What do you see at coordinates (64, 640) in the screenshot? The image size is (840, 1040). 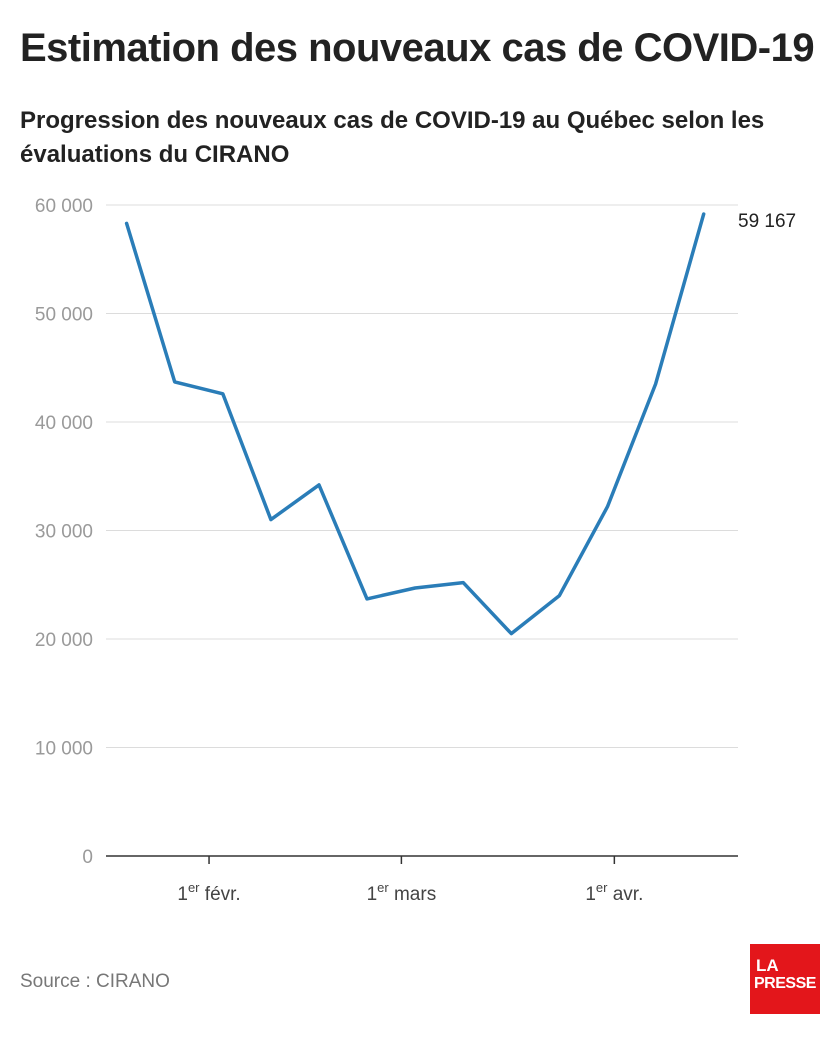 I see `y-tick-label: 20 000` at bounding box center [64, 640].